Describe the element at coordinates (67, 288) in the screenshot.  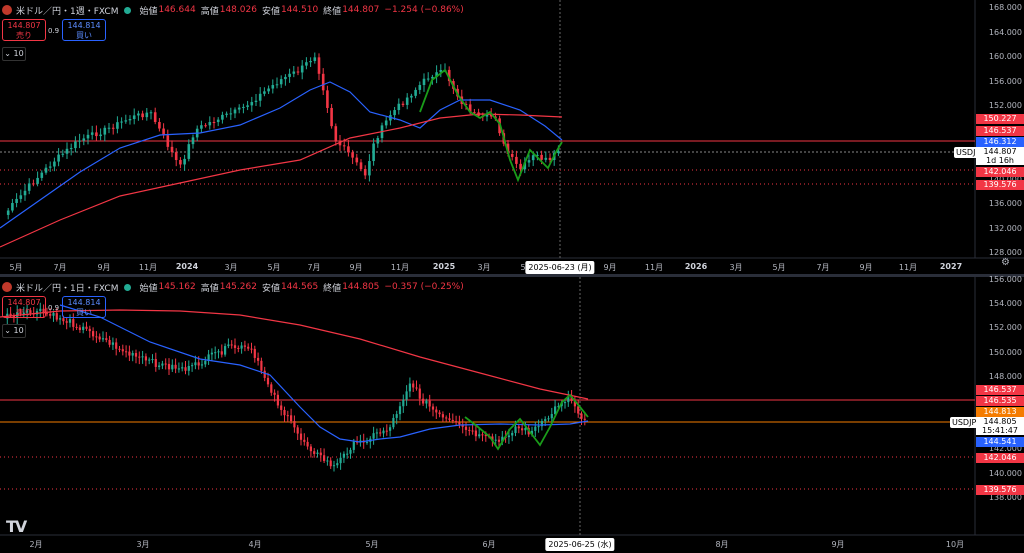
I see `symbol-title: 米ドル／円・1日・FXCM` at that location.